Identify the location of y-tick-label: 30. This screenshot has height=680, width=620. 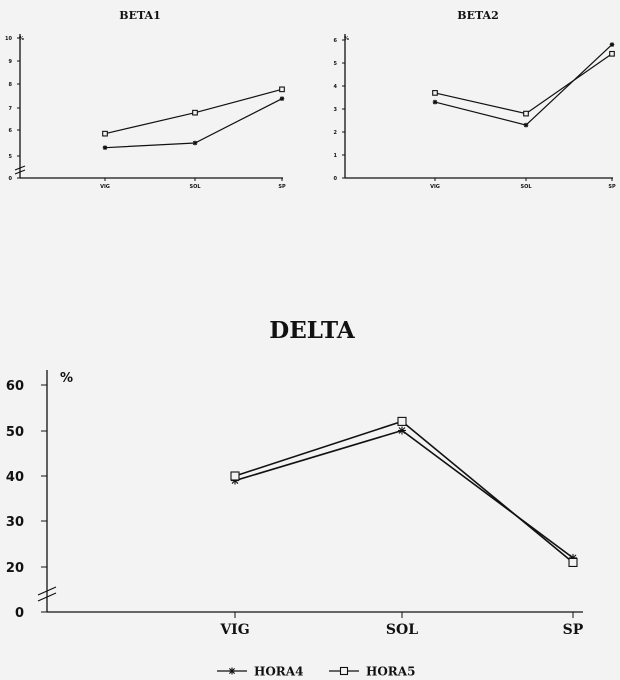
(15, 522).